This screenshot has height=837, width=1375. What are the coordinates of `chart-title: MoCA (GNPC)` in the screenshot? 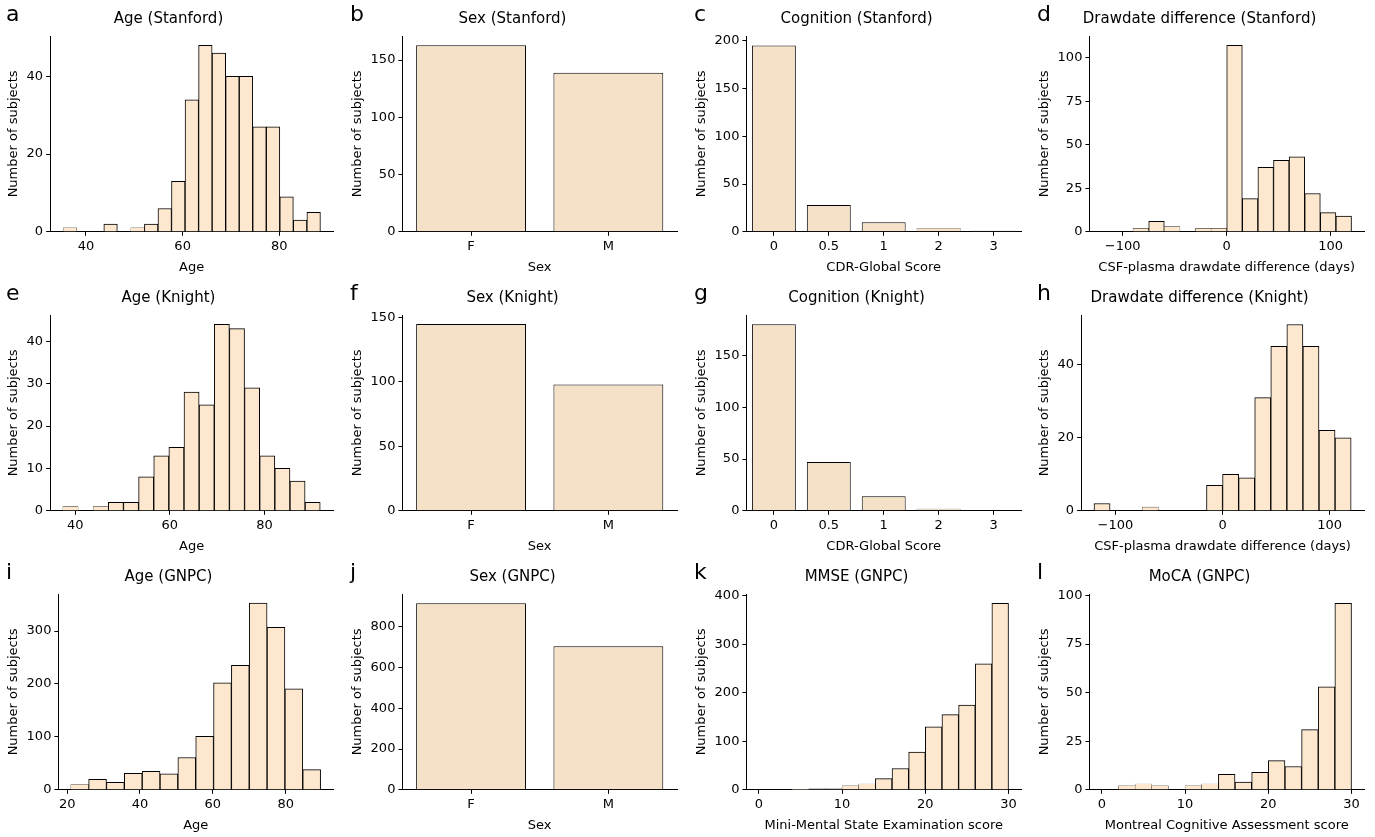 It's located at (1199, 575).